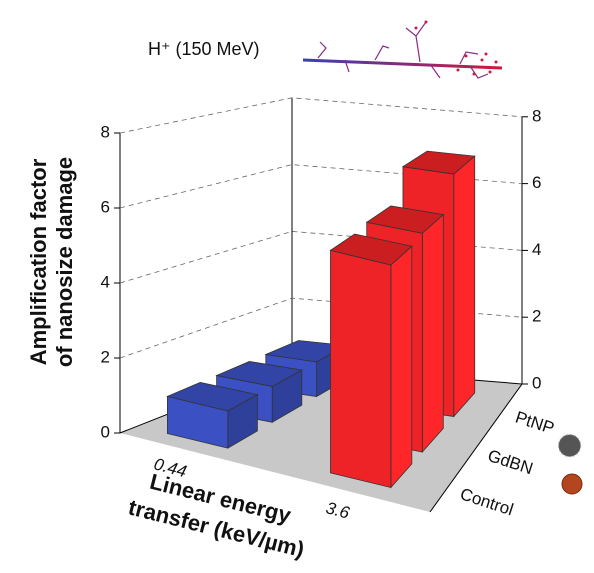  I want to click on y-tick-label: 2, so click(105, 356).